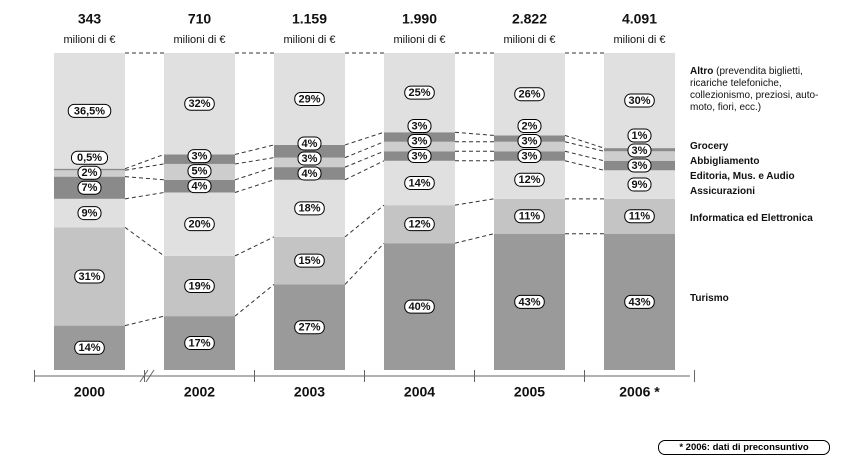 Image resolution: width=843 pixels, height=458 pixels. I want to click on value-label: 30%, so click(639, 101).